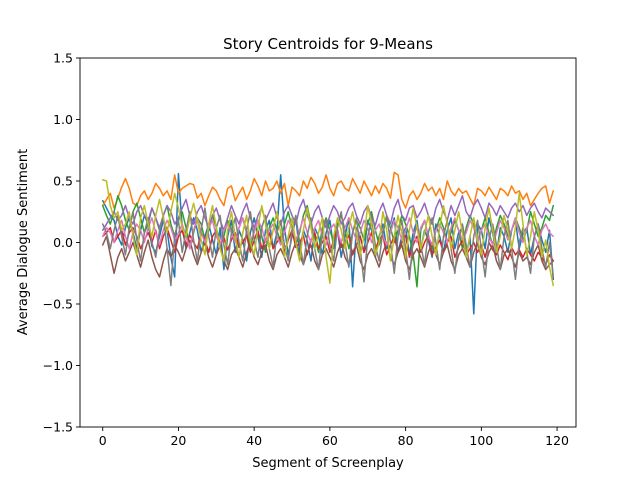  What do you see at coordinates (58, 304) in the screenshot?
I see `y-tick-label: −0.5` at bounding box center [58, 304].